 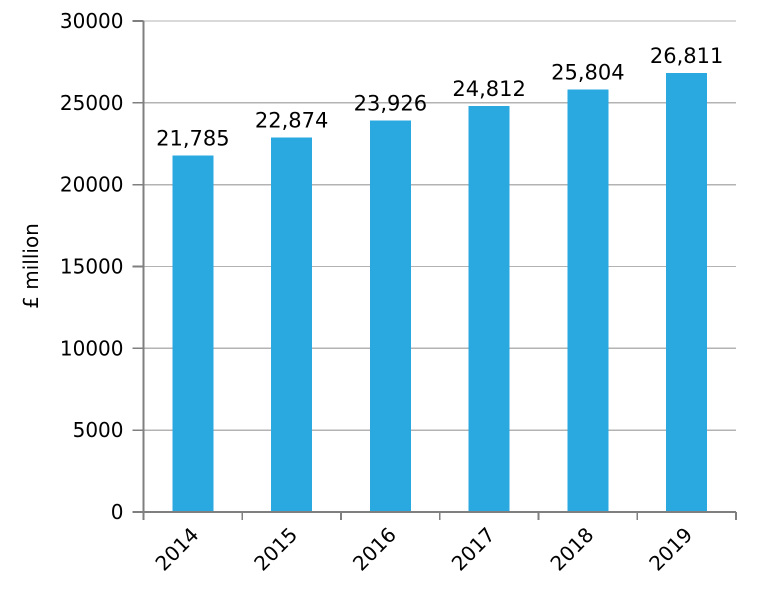 What do you see at coordinates (117, 512) in the screenshot?
I see `y-tick-label: 0` at bounding box center [117, 512].